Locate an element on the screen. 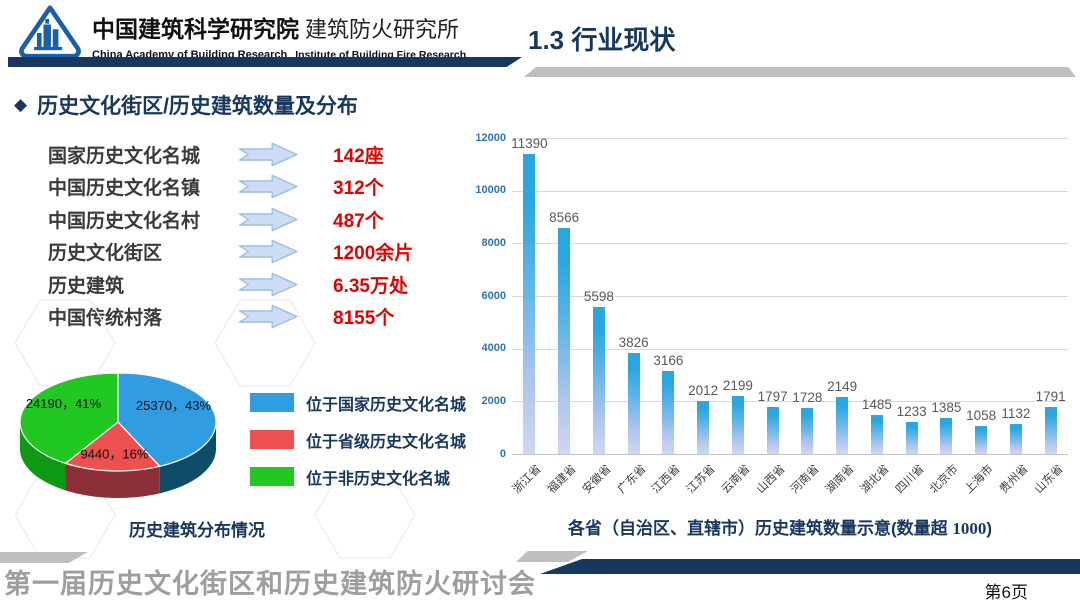 The width and height of the screenshot is (1080, 607). stat-row: 国家历史文化名城 142座 is located at coordinates (258, 154).